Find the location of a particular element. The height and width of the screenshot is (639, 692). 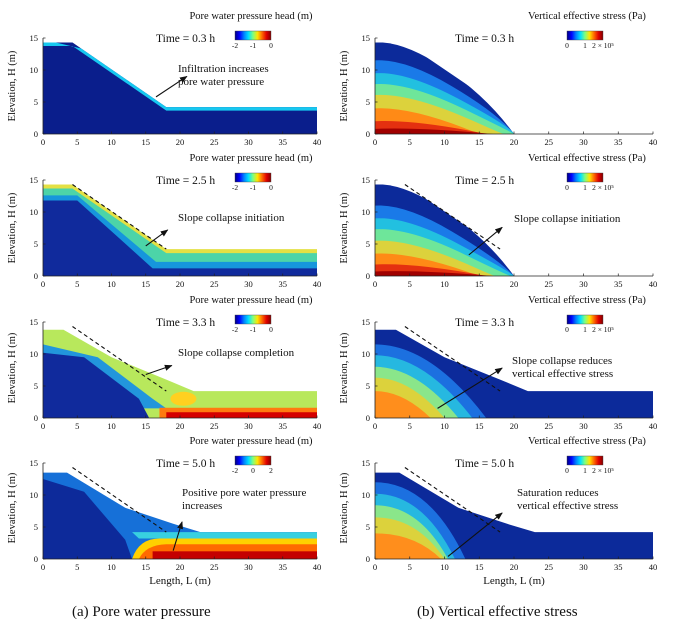

wet-pocket is located at coordinates (183, 398).